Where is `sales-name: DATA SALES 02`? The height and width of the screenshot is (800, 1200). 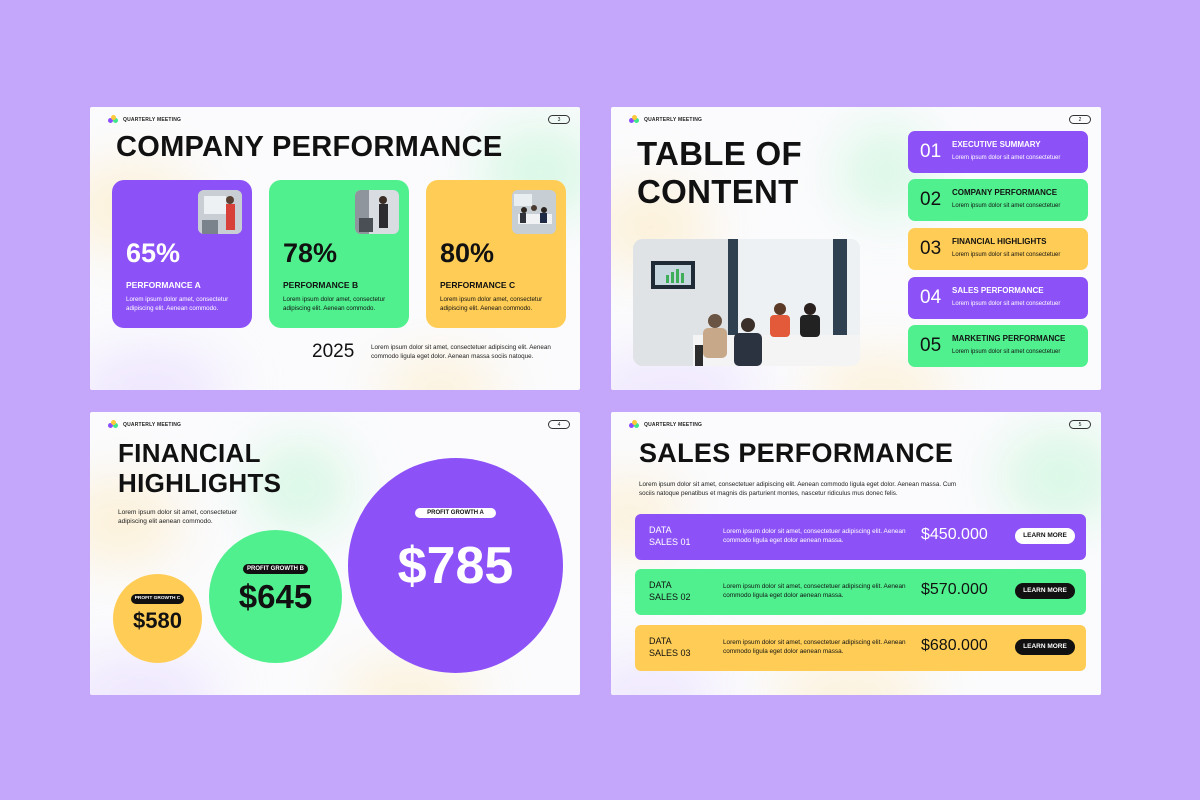
sales-name: DATA SALES 02 is located at coordinates (670, 591).